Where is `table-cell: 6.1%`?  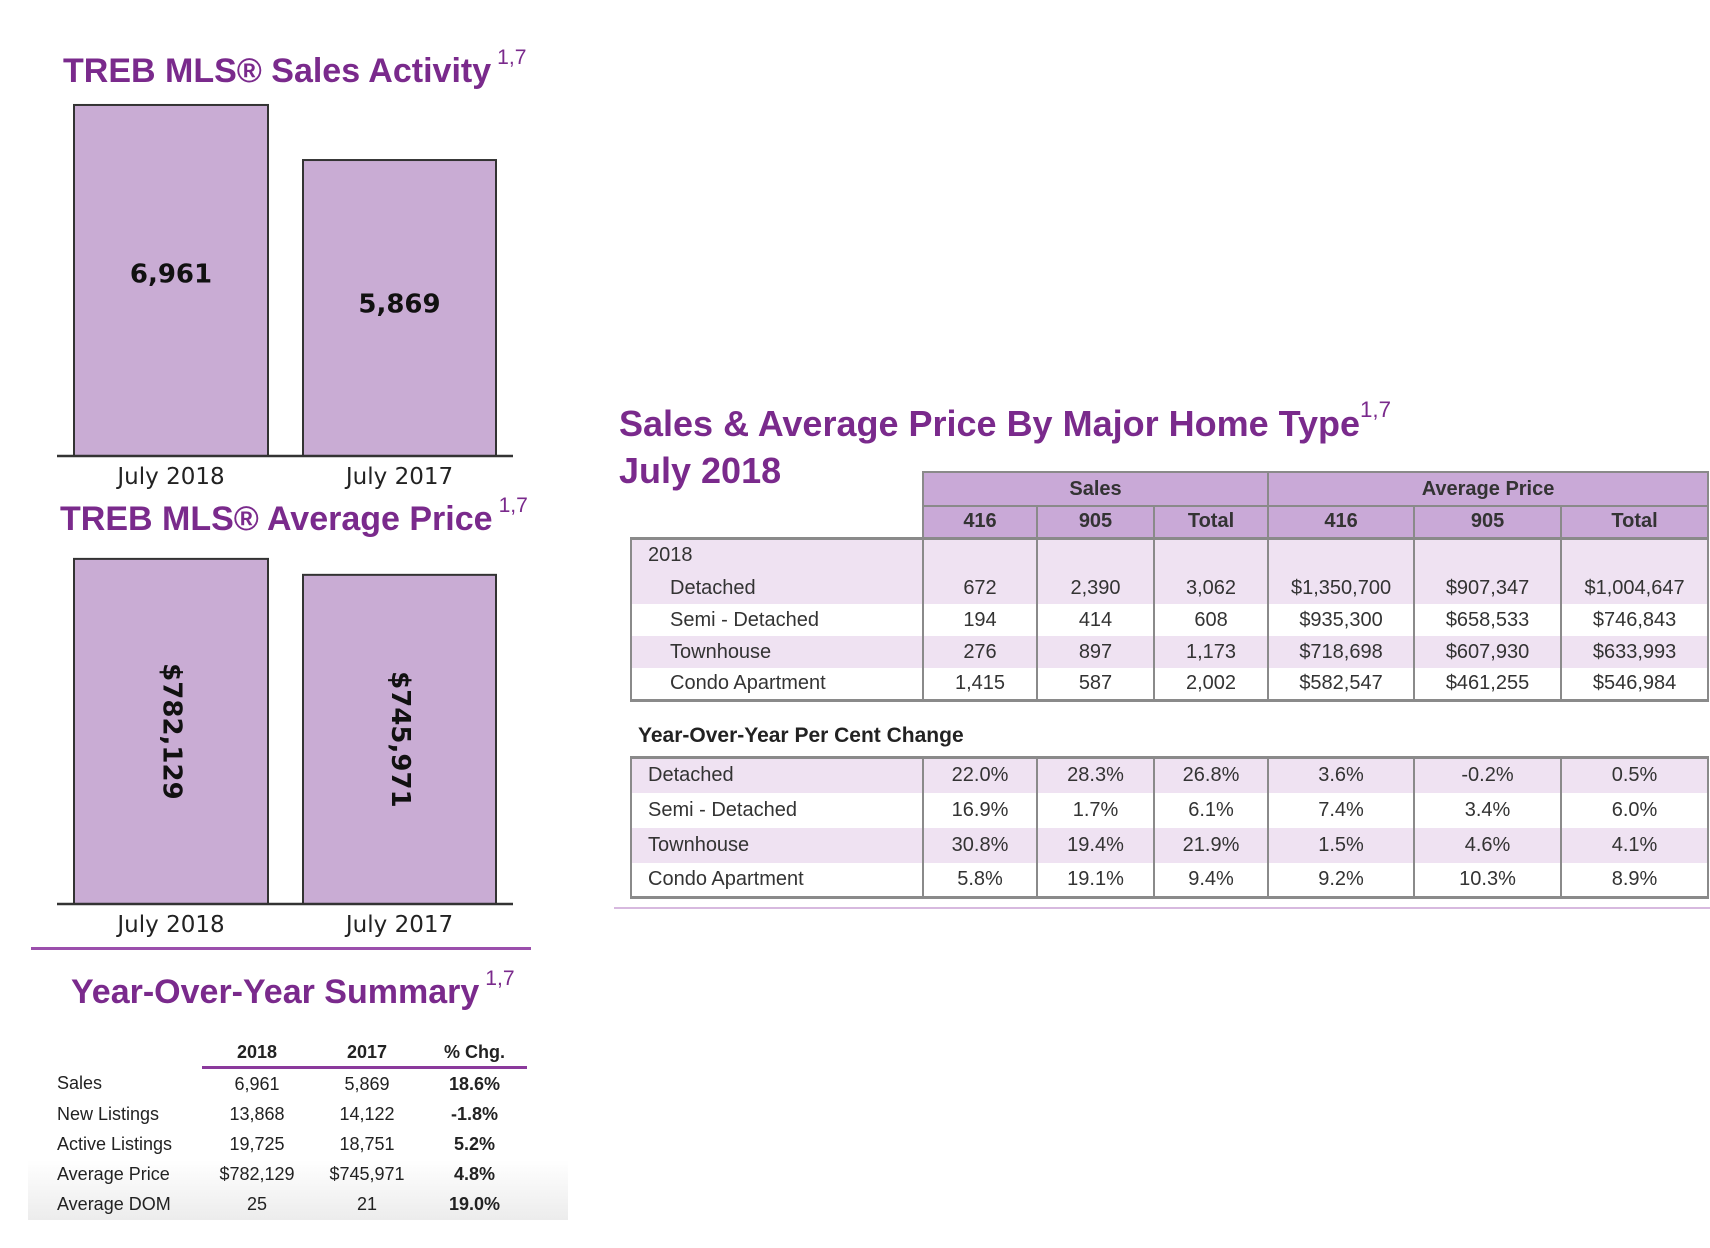
table-cell: 6.1% is located at coordinates (1211, 810).